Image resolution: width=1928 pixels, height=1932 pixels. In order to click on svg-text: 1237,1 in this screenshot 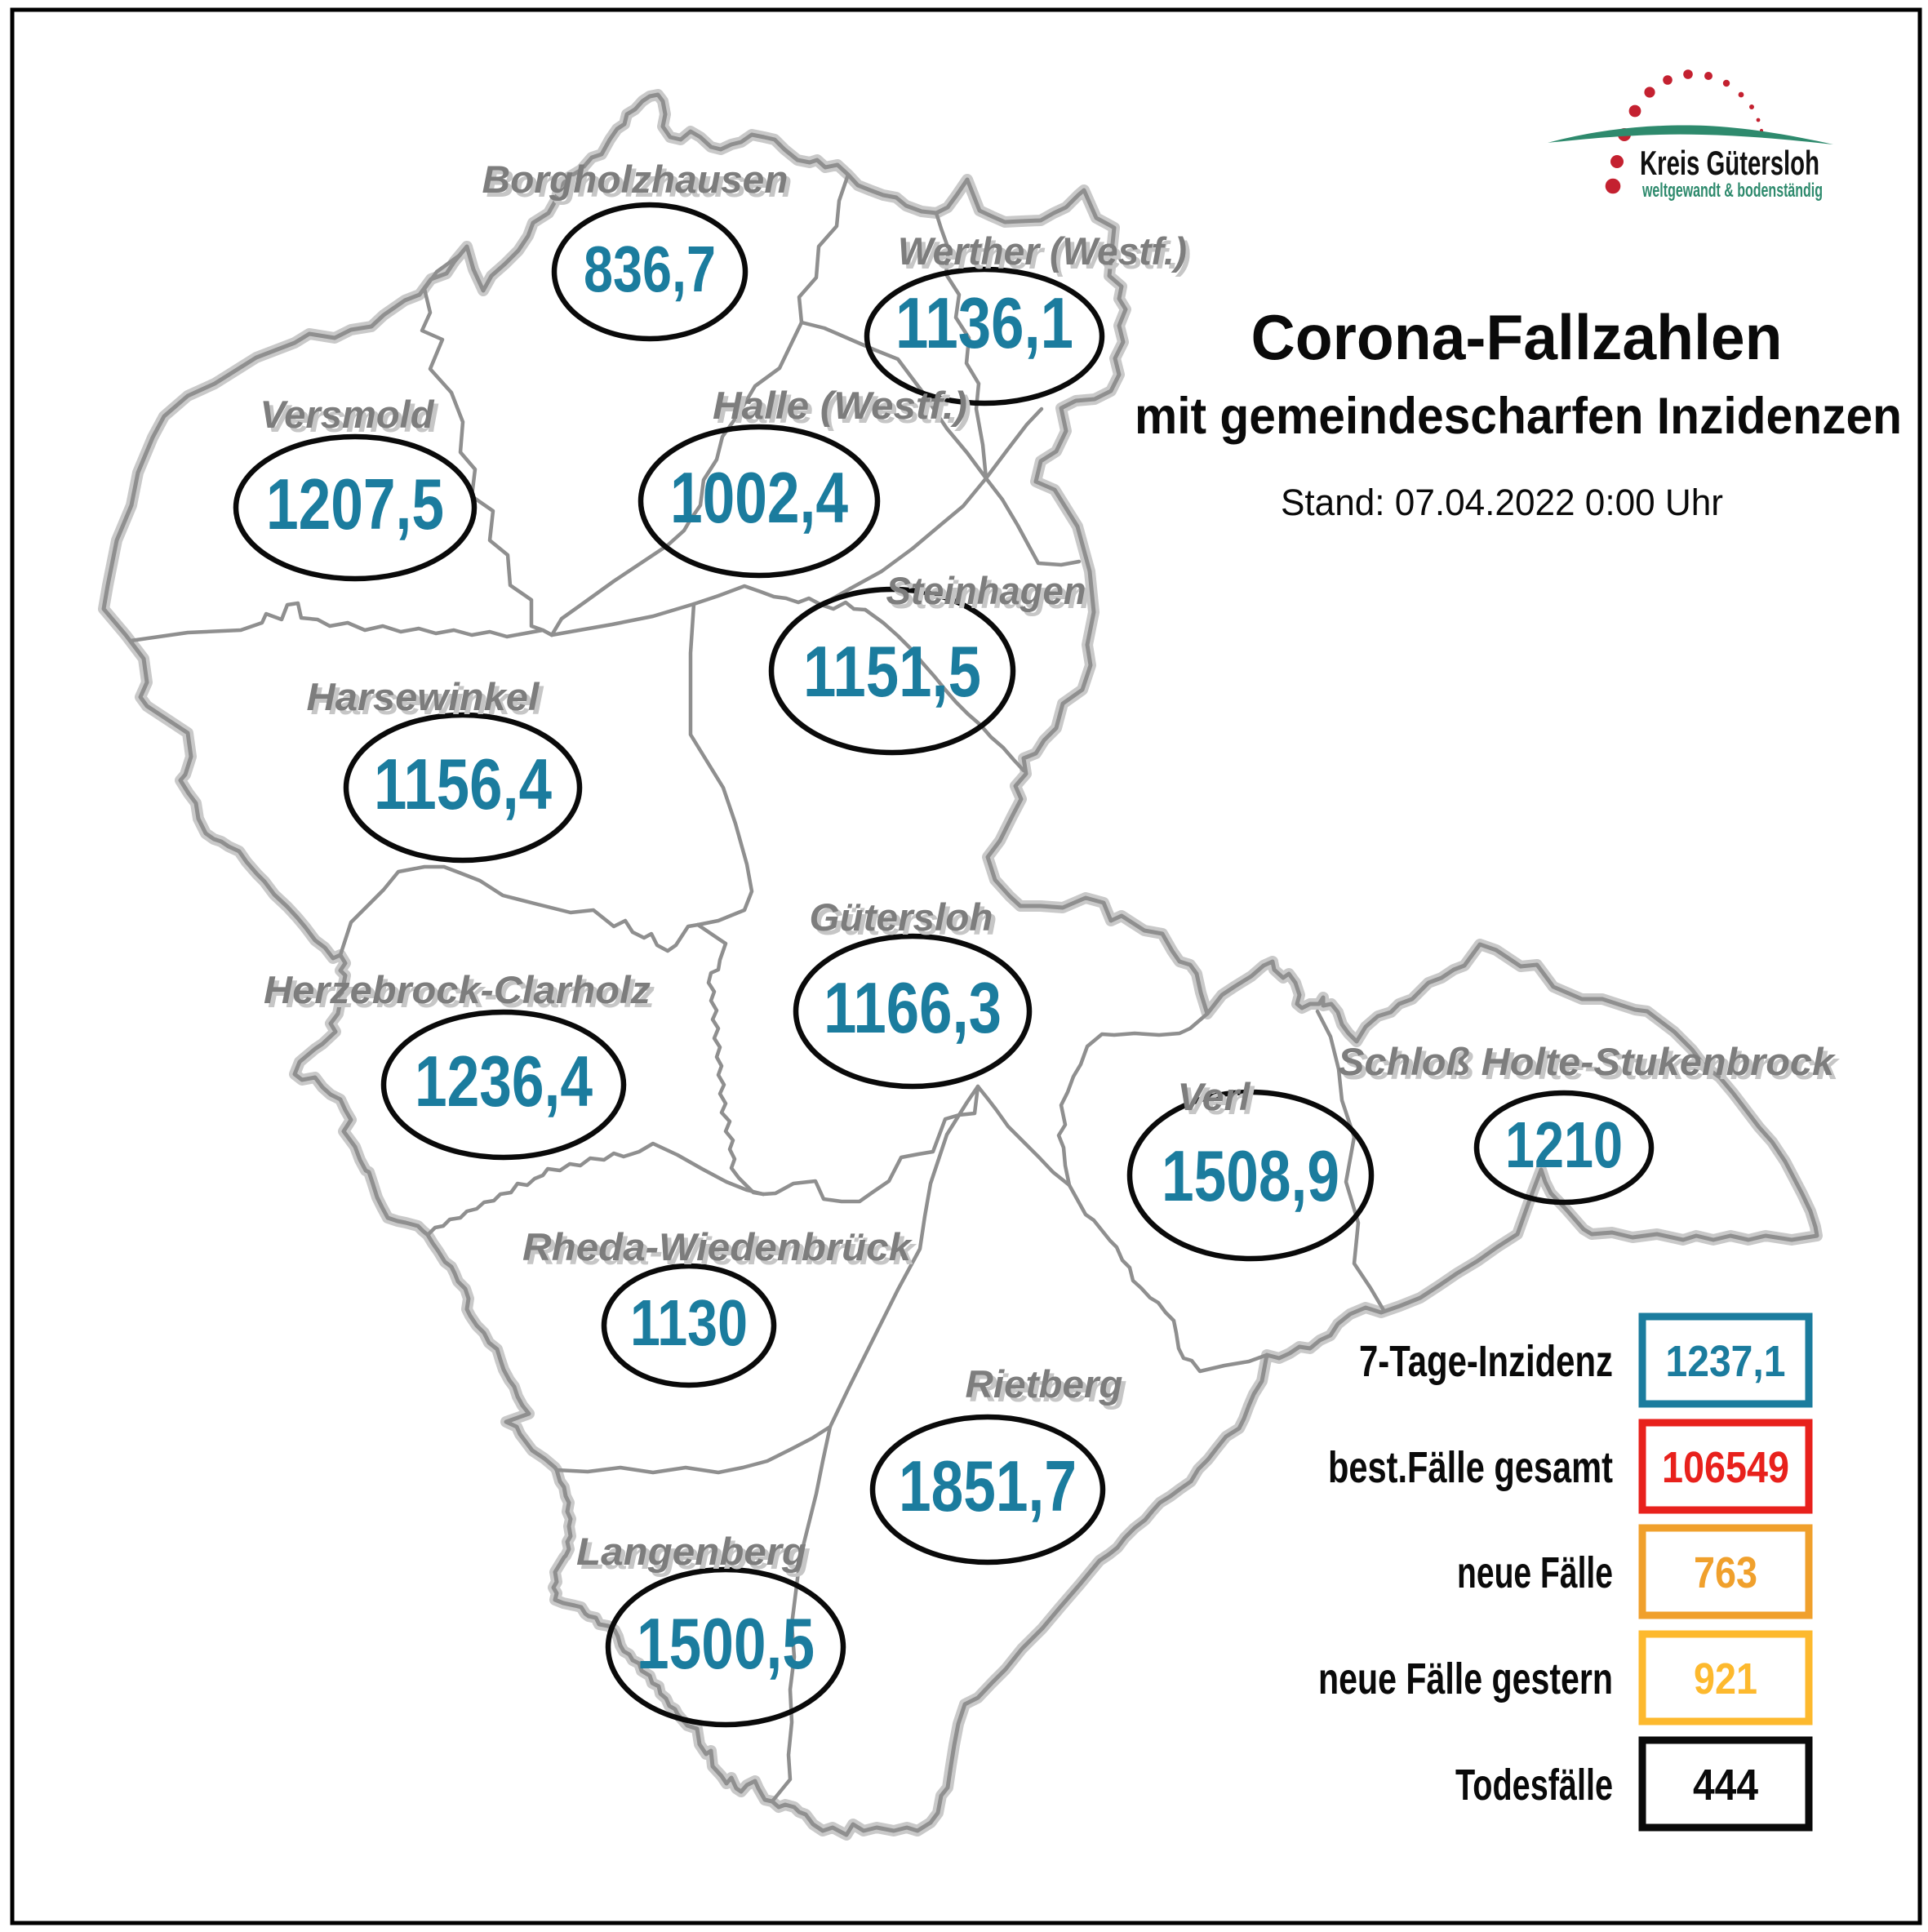, I will do `click(1726, 1361)`.